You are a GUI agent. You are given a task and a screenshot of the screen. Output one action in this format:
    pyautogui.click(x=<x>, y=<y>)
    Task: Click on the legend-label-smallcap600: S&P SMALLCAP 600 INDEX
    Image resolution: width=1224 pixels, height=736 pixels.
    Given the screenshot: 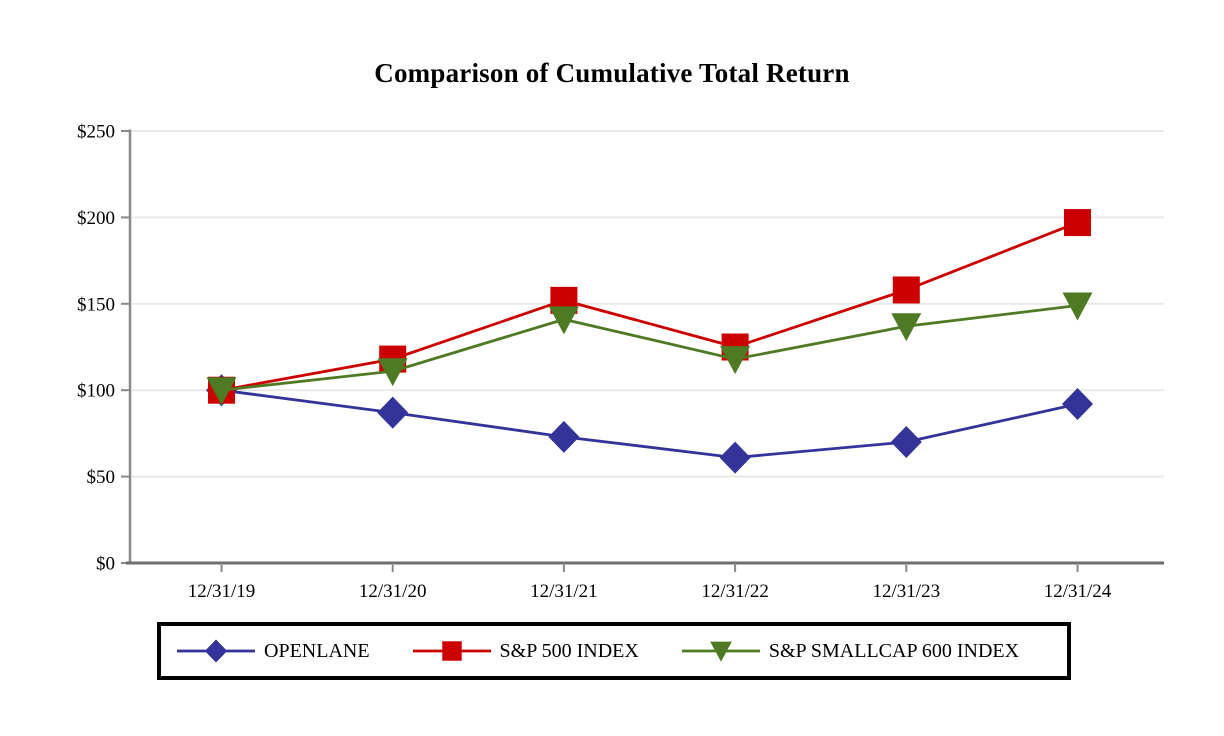 What is the action you would take?
    pyautogui.click(x=894, y=650)
    